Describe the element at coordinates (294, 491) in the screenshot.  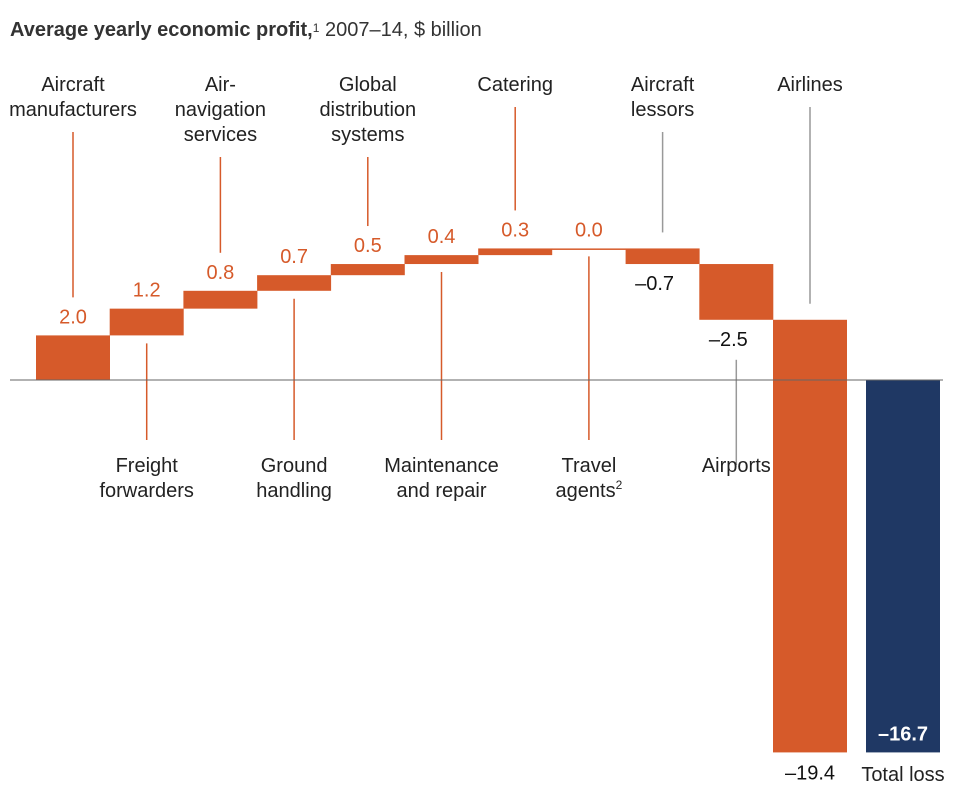
I see `category-label-4: handling` at that location.